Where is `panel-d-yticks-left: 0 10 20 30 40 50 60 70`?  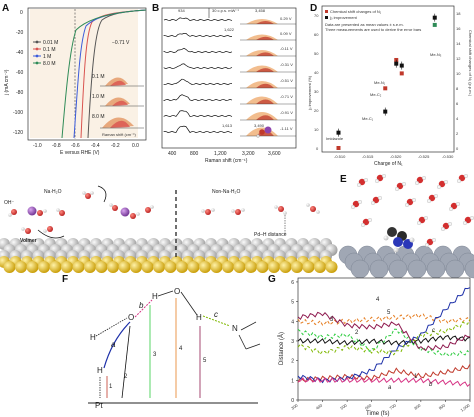 panel-d-yticks-left: 0 10 20 30 40 50 60 70 is located at coordinates (316, 82).